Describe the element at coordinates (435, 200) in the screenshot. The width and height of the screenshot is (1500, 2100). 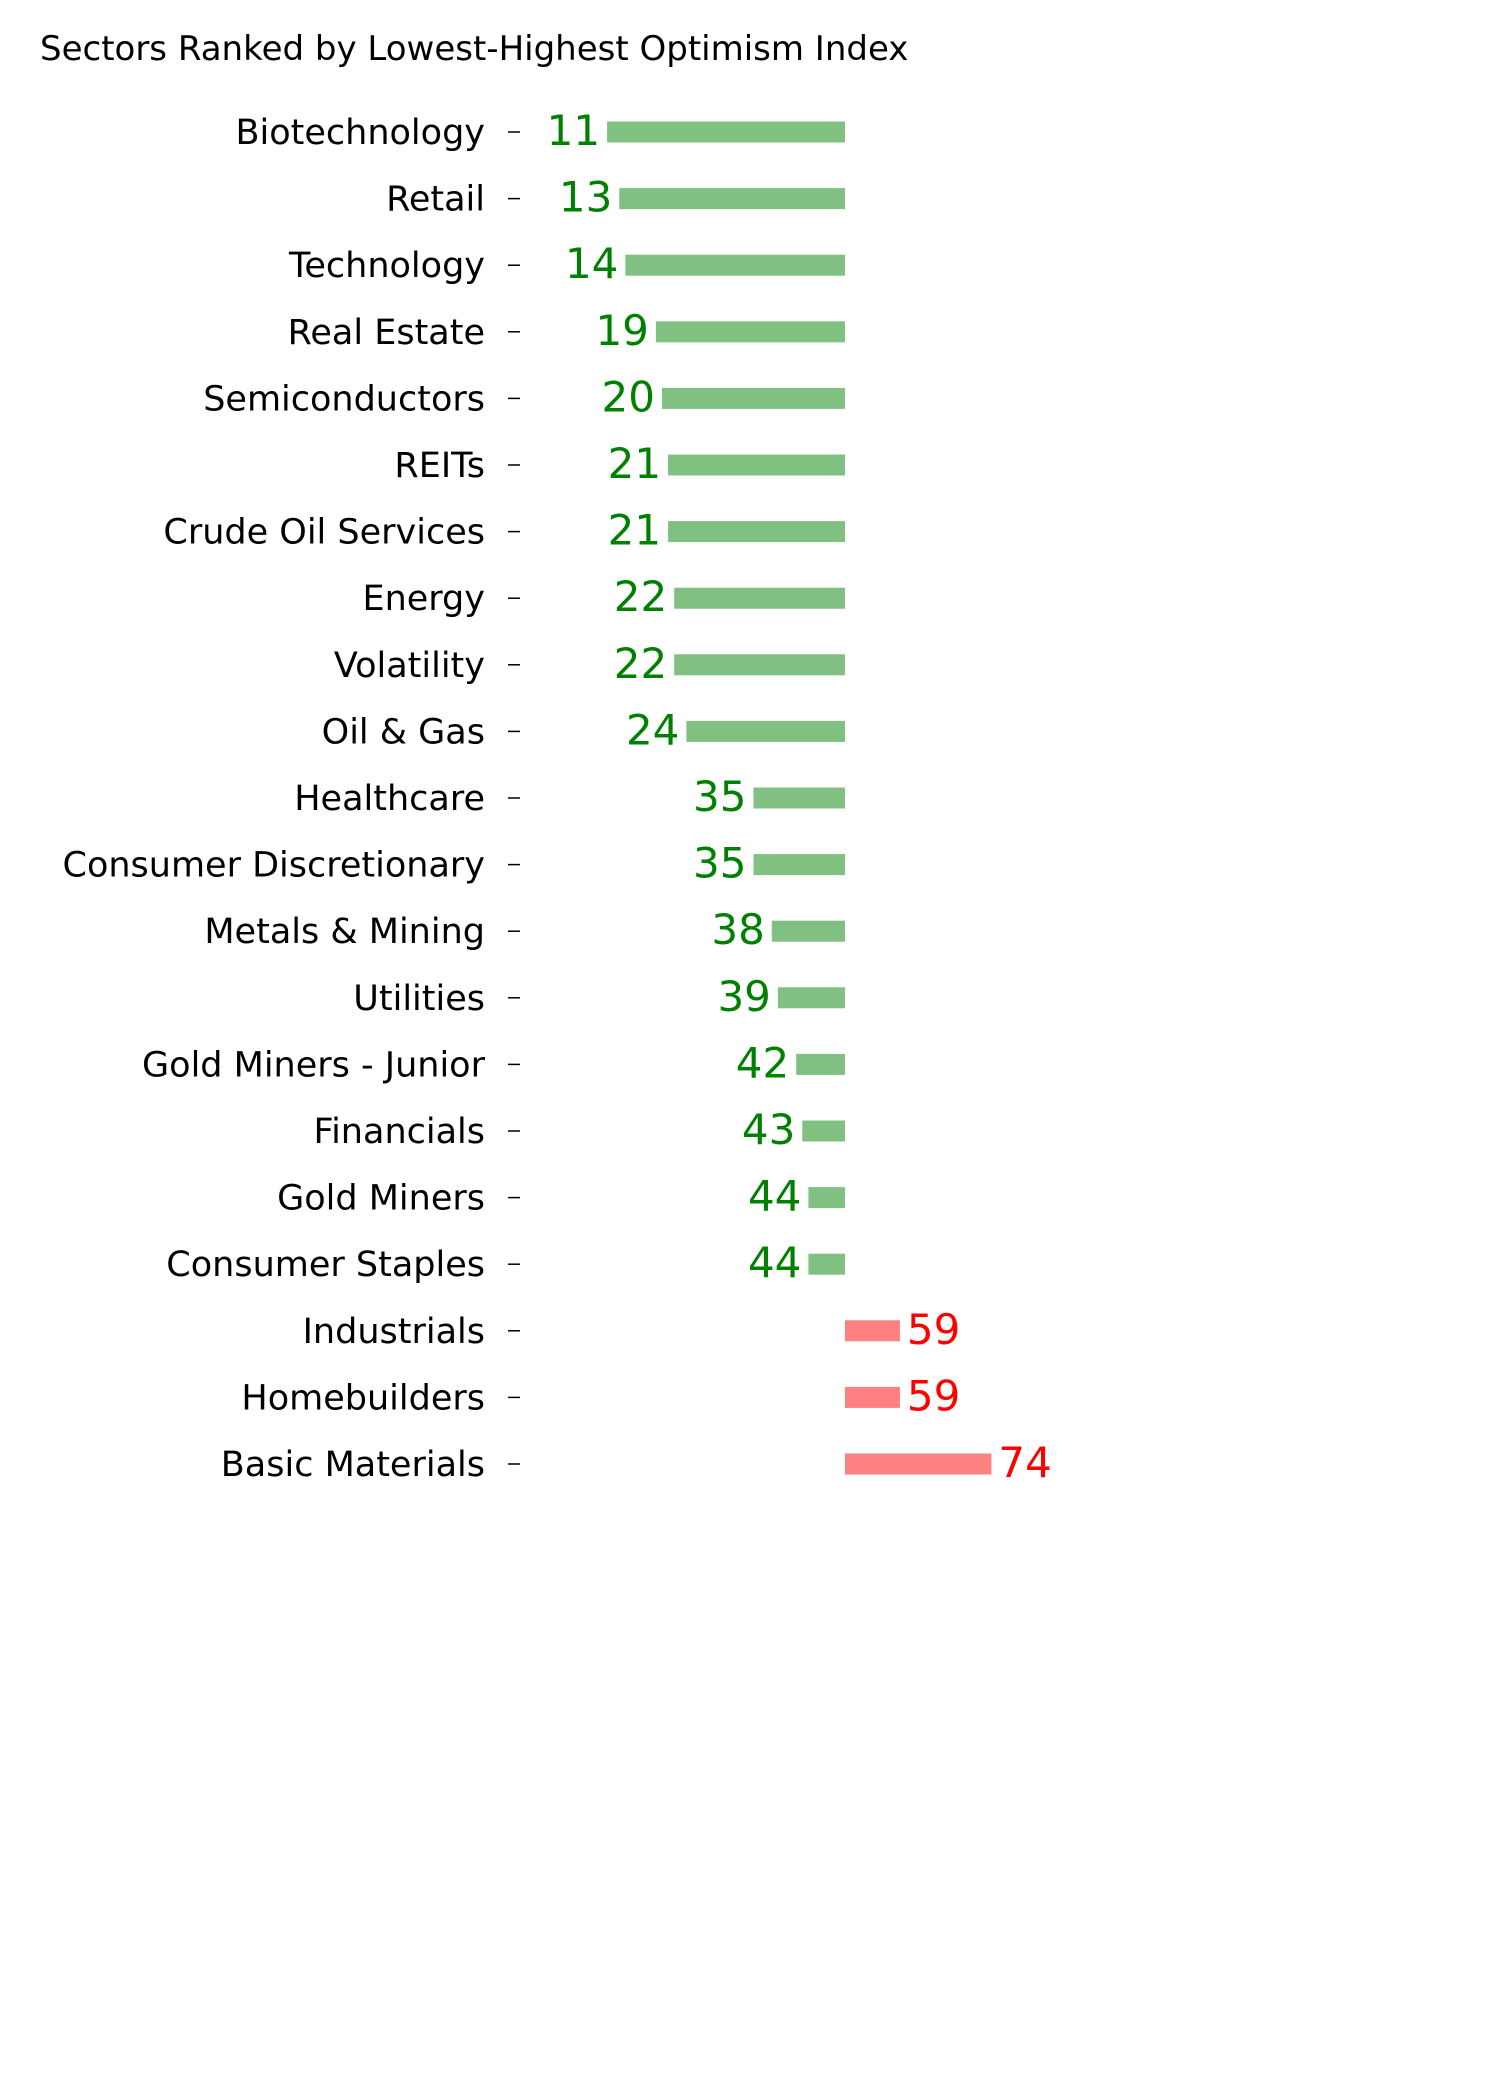
I see `category-label: Retail` at that location.